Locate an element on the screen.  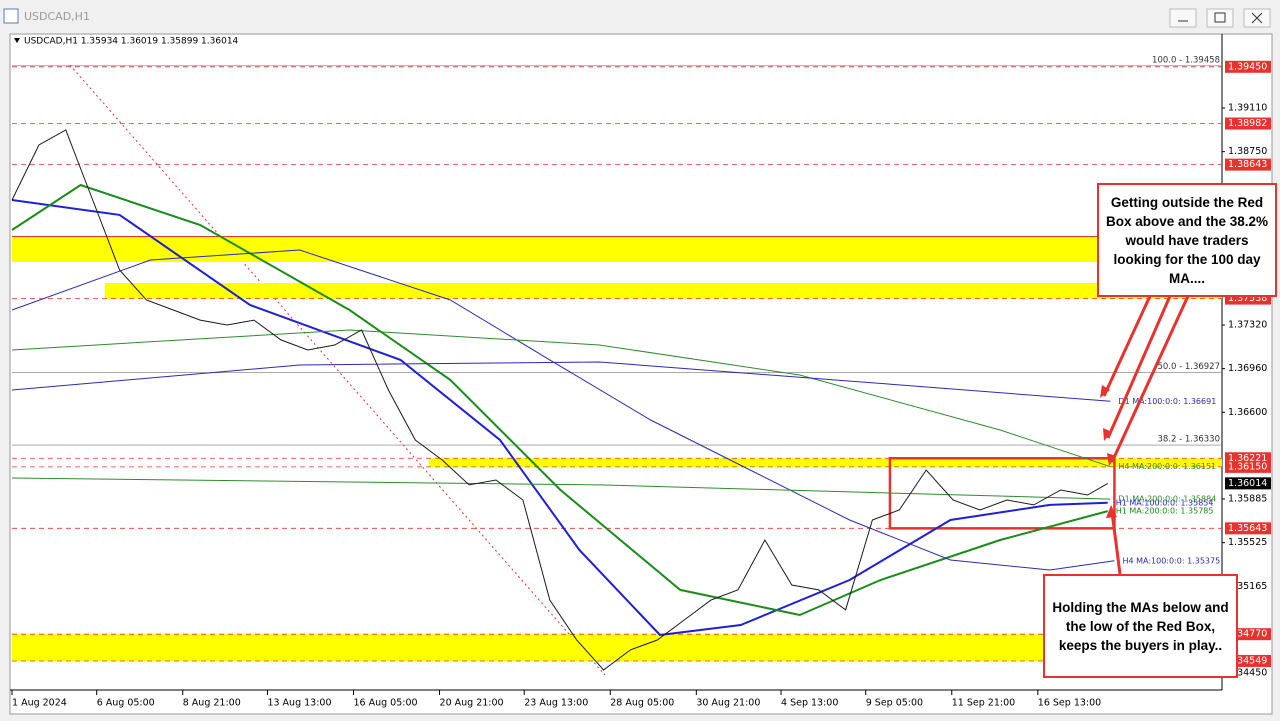
y-tick-label: 1.35525 is located at coordinates (1247, 542).